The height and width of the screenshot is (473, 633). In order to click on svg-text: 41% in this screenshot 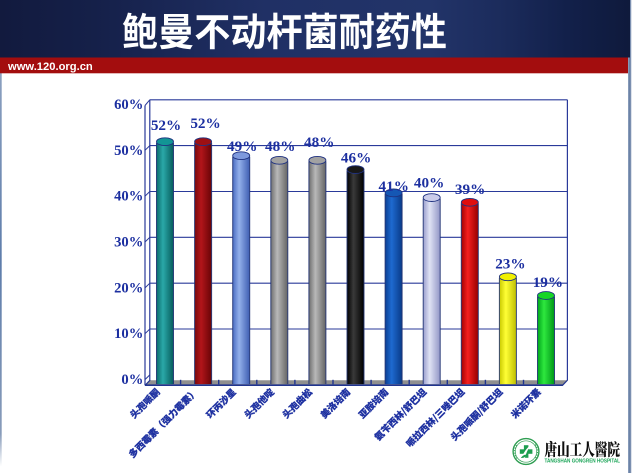, I will do `click(394, 186)`.